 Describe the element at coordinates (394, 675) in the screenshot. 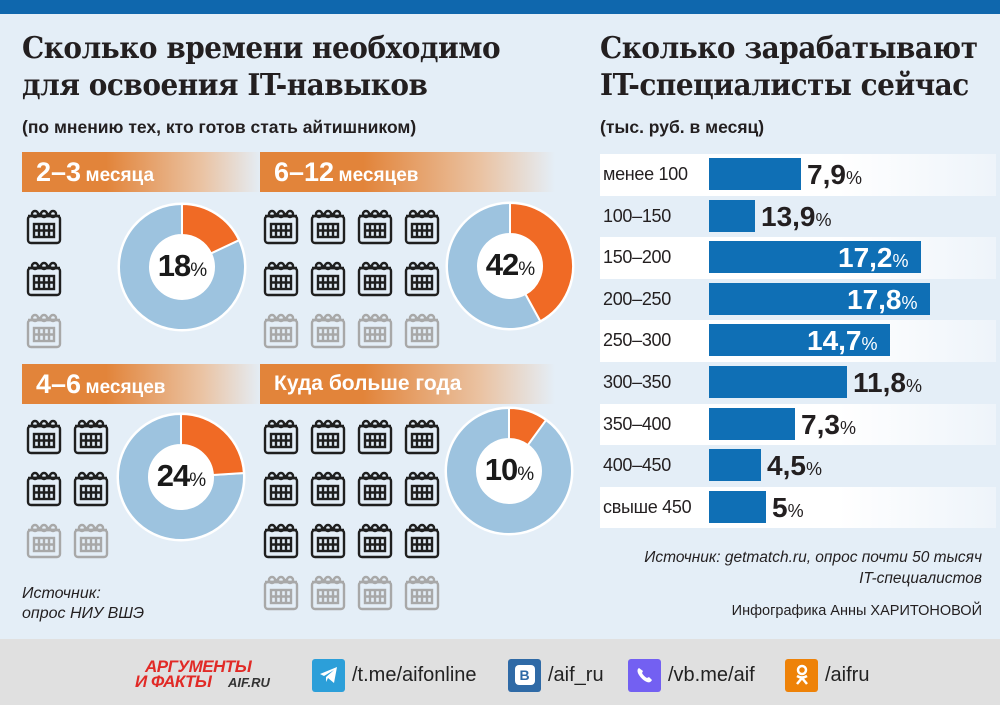

I see `social-telegram: /t.me/aifonline` at that location.